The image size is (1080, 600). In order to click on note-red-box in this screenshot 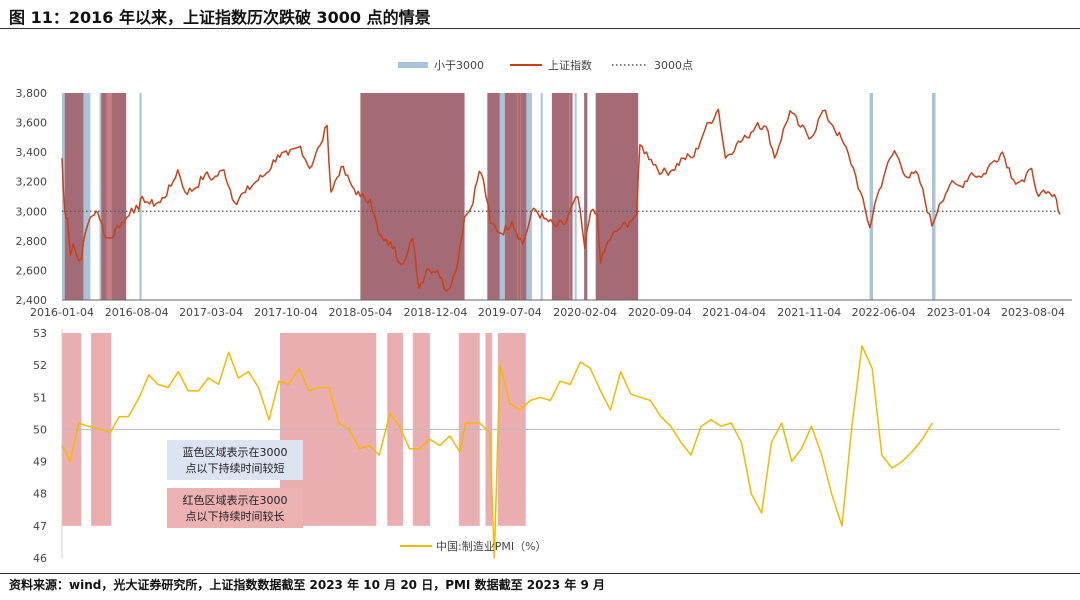, I will do `click(235, 508)`.